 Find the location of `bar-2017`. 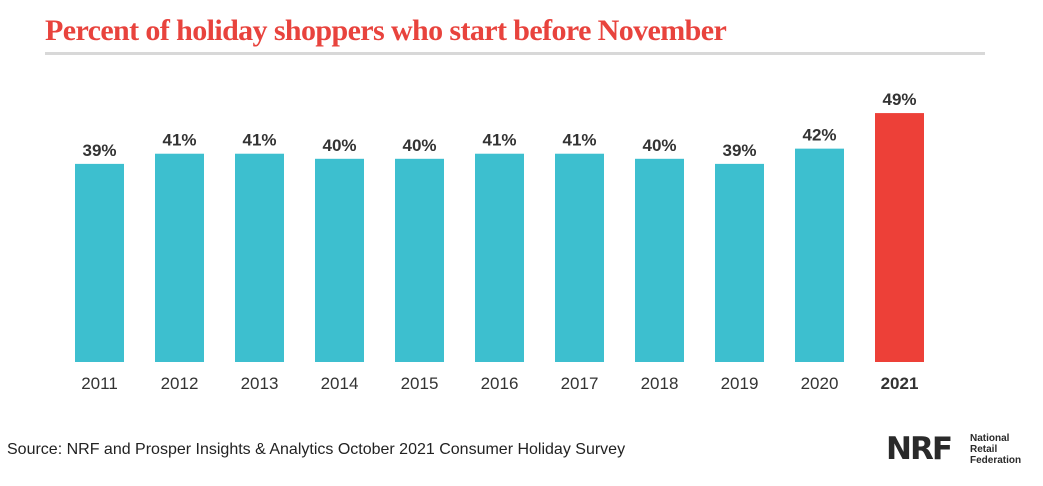

bar-2017 is located at coordinates (579, 257).